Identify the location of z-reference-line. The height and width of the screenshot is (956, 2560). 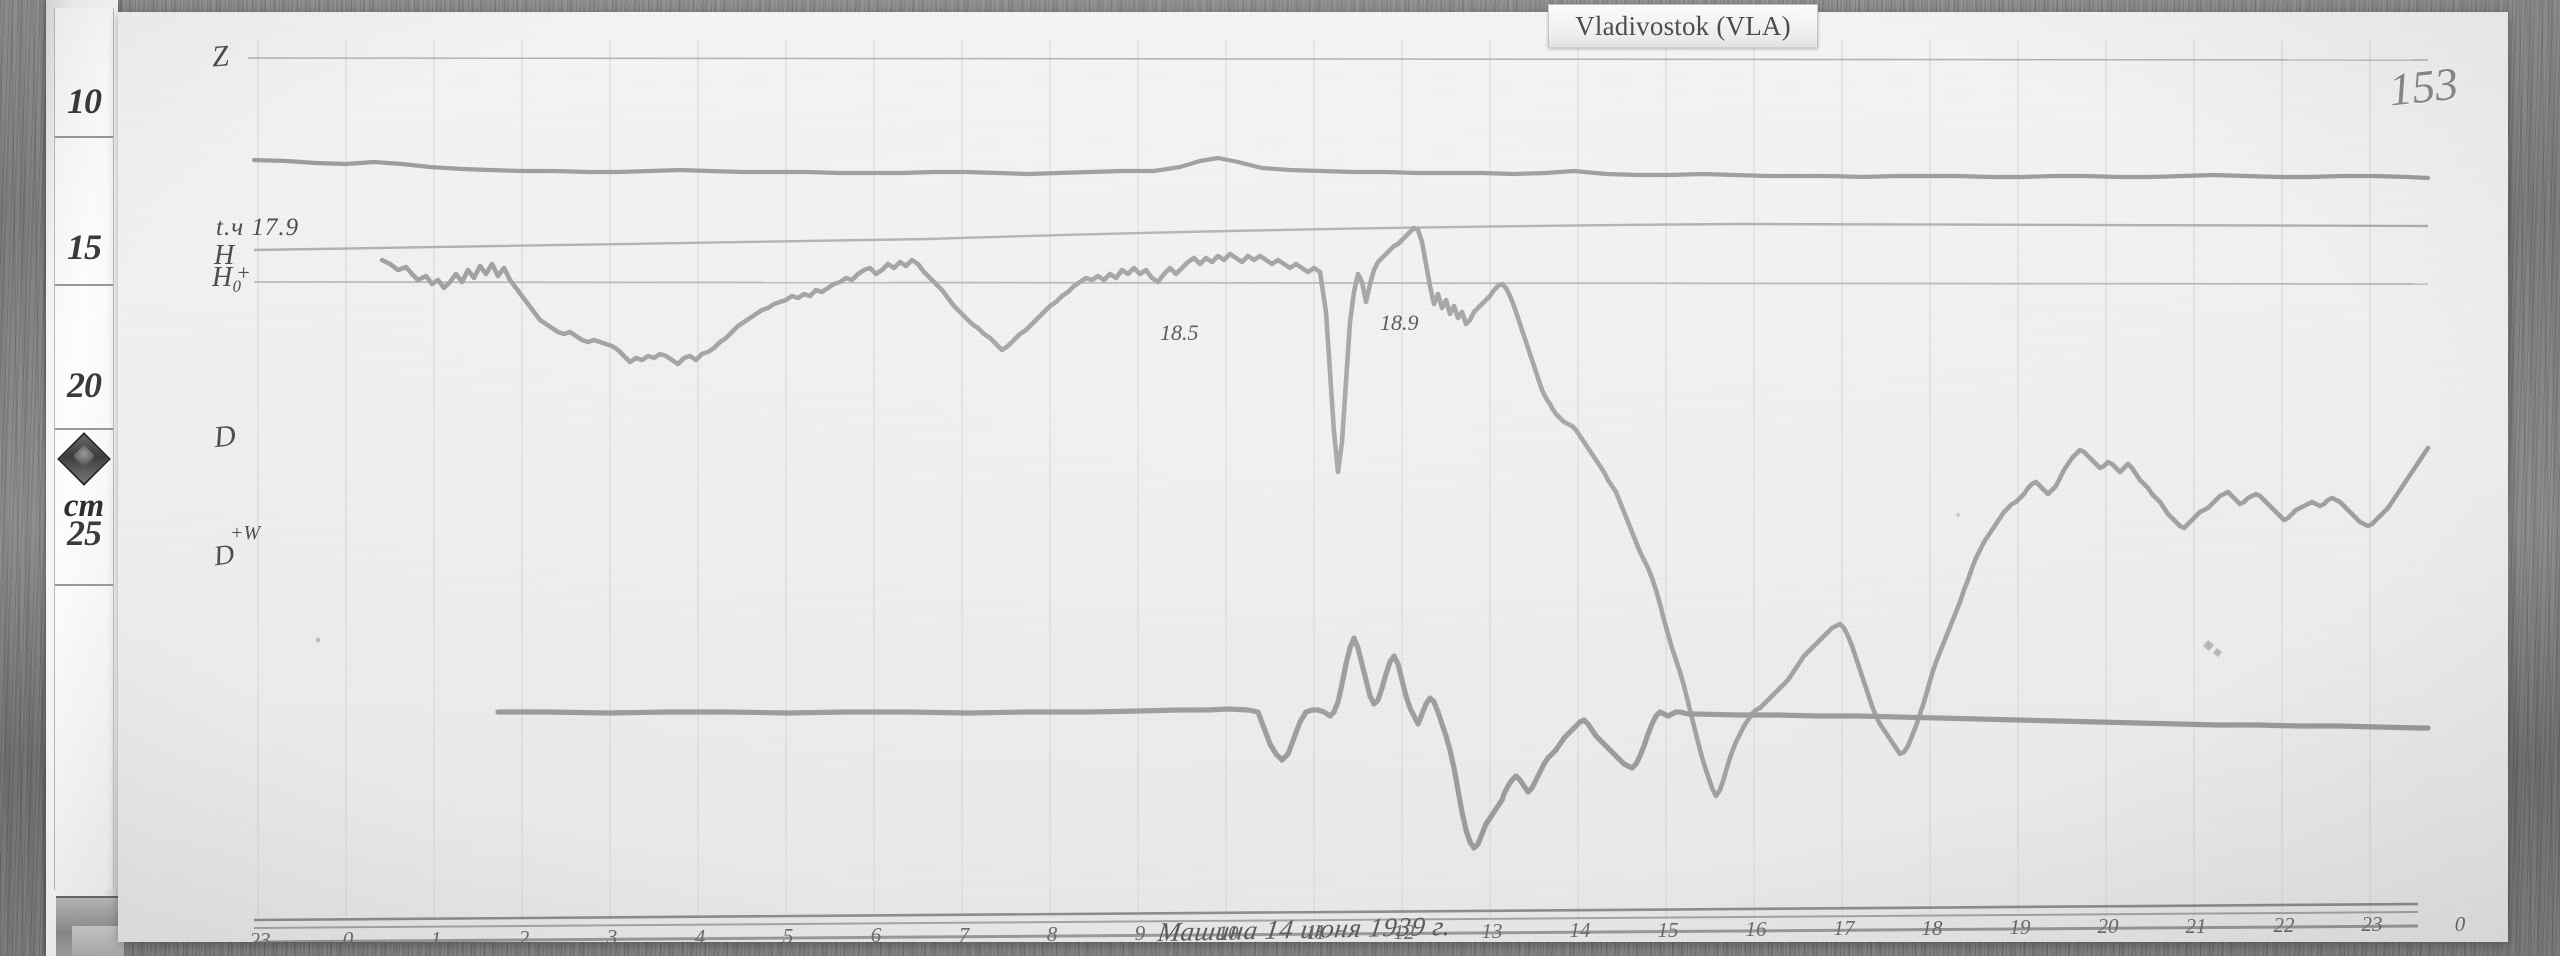
(1338, 59).